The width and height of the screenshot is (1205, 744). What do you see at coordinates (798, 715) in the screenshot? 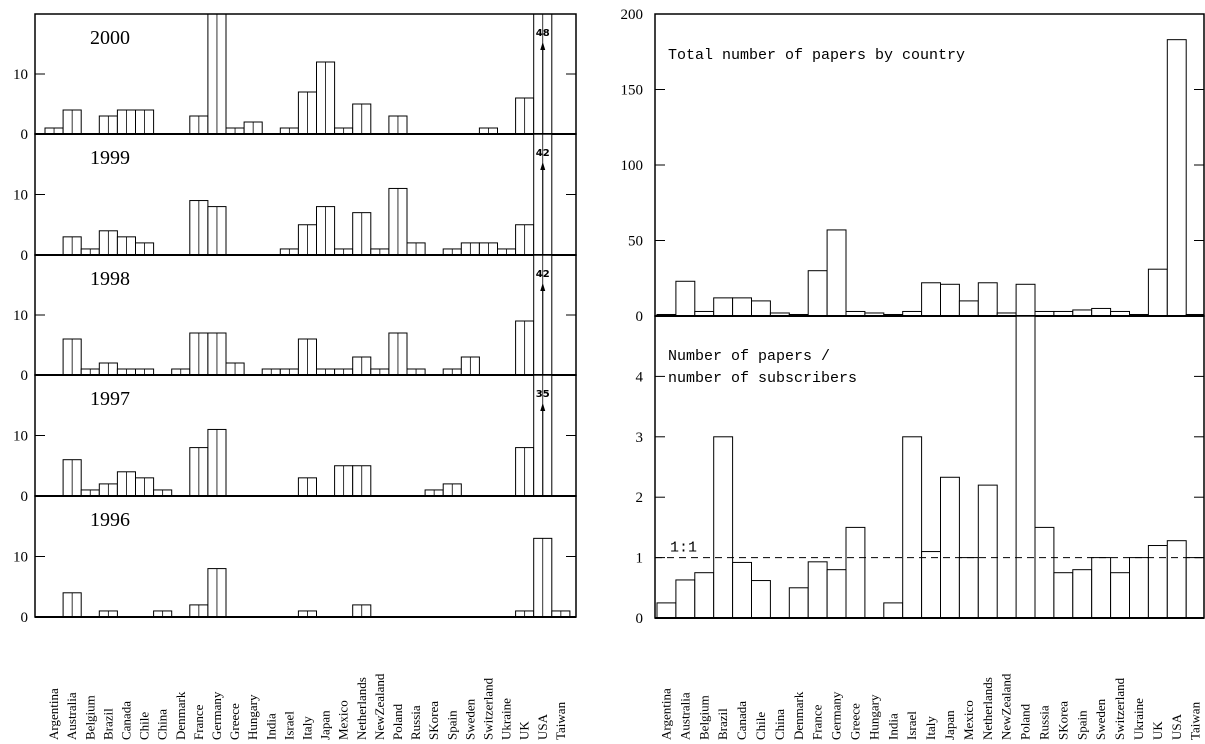
I see `x-tick-label: Denmark` at bounding box center [798, 715].